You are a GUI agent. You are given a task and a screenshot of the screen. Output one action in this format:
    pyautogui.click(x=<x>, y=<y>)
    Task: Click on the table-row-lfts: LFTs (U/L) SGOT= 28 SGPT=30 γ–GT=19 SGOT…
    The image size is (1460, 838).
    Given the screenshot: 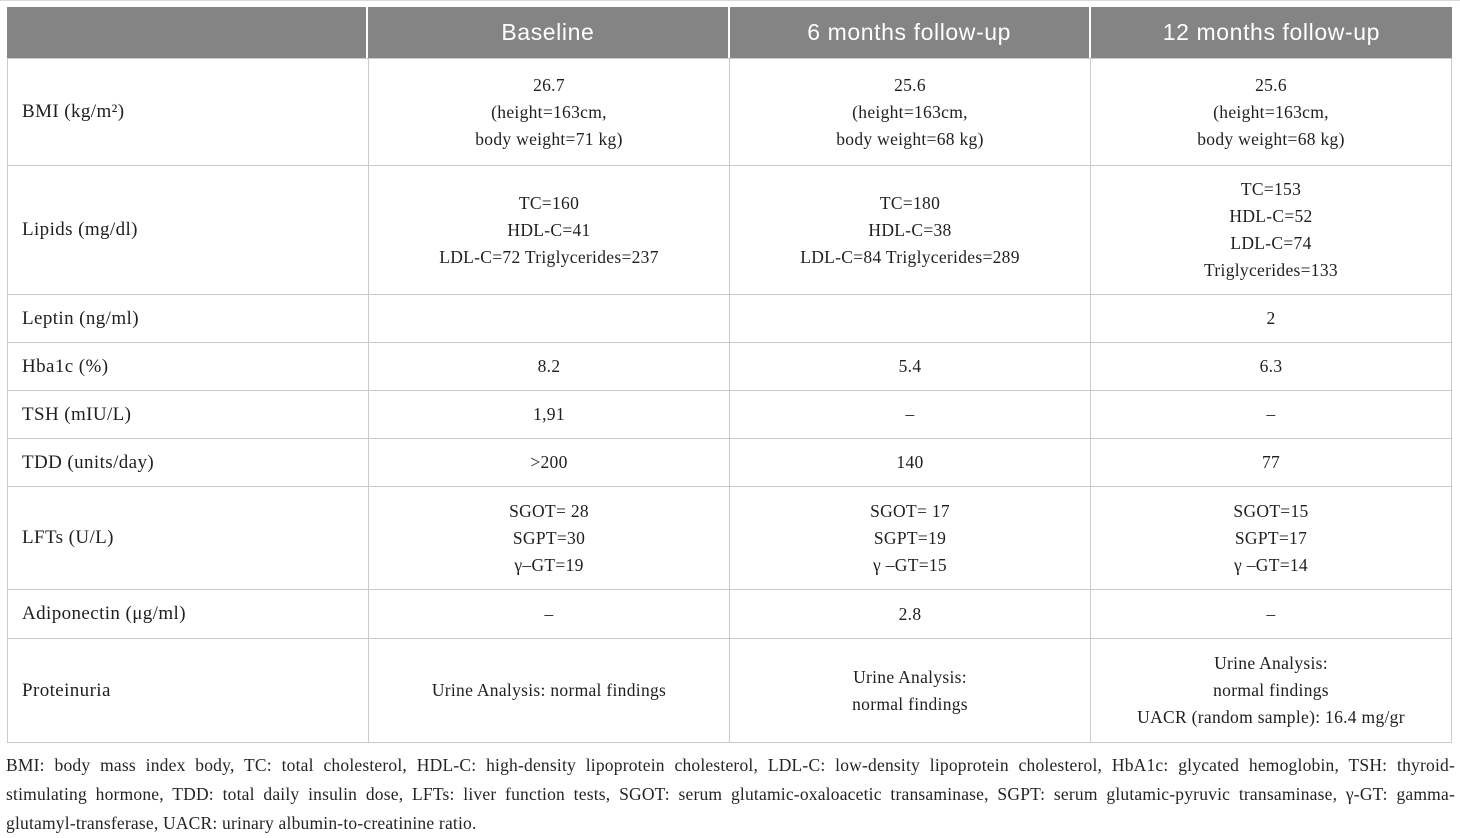 What is the action you would take?
    pyautogui.click(x=729, y=538)
    